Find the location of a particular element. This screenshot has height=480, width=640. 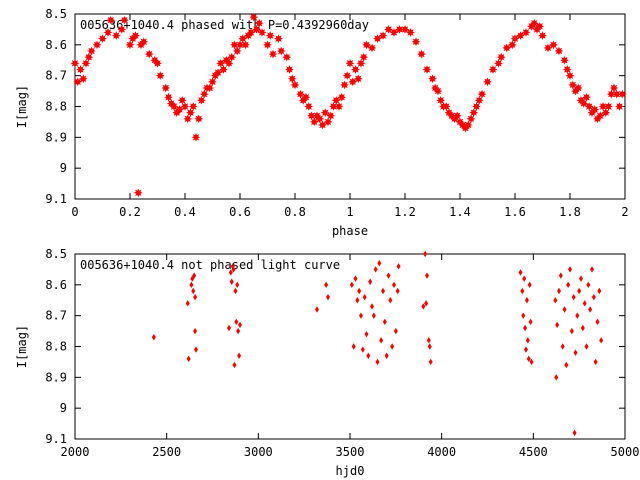

y-tick-label: 8.5 is located at coordinates (56, 254).